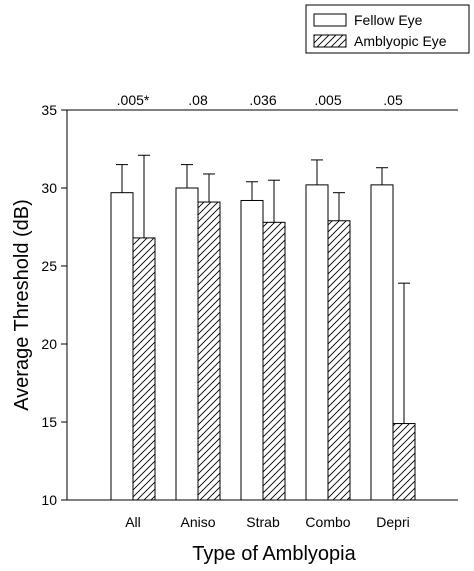 Image resolution: width=474 pixels, height=571 pixels. I want to click on y-axis-label: Average Threshold (dB), so click(22, 305).